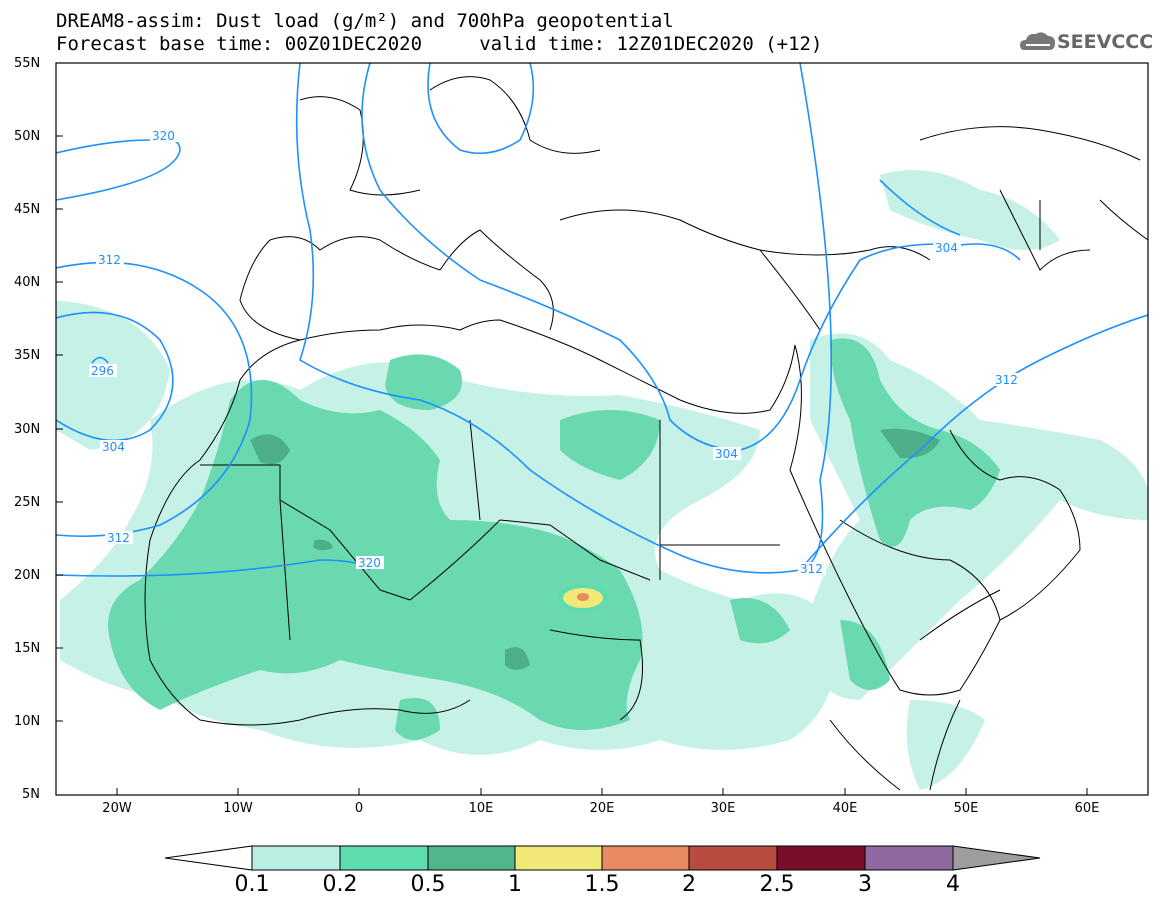 Image resolution: width=1165 pixels, height=907 pixels. What do you see at coordinates (27, 63) in the screenshot?
I see `lat-label: 55N` at bounding box center [27, 63].